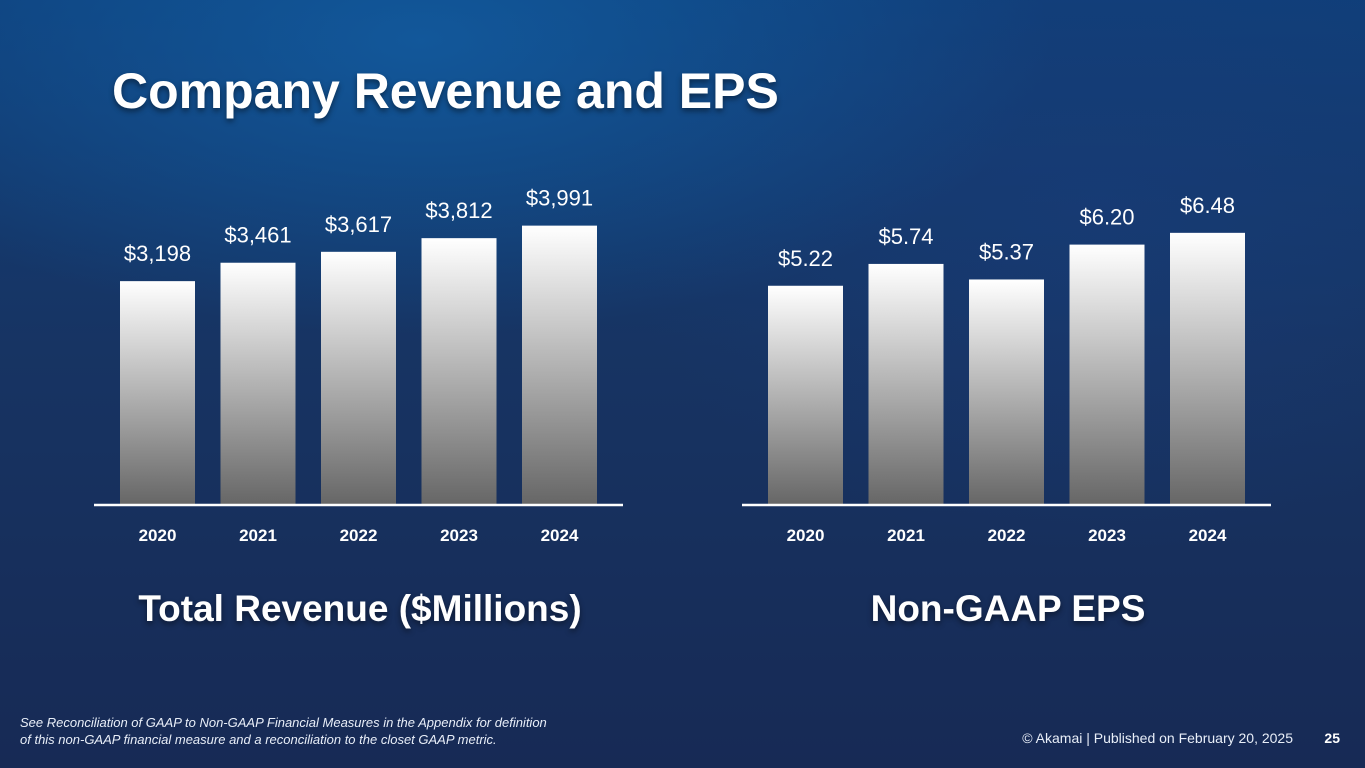 Image resolution: width=1365 pixels, height=768 pixels. I want to click on revenue-value-label-2022: $3,617, so click(358, 224).